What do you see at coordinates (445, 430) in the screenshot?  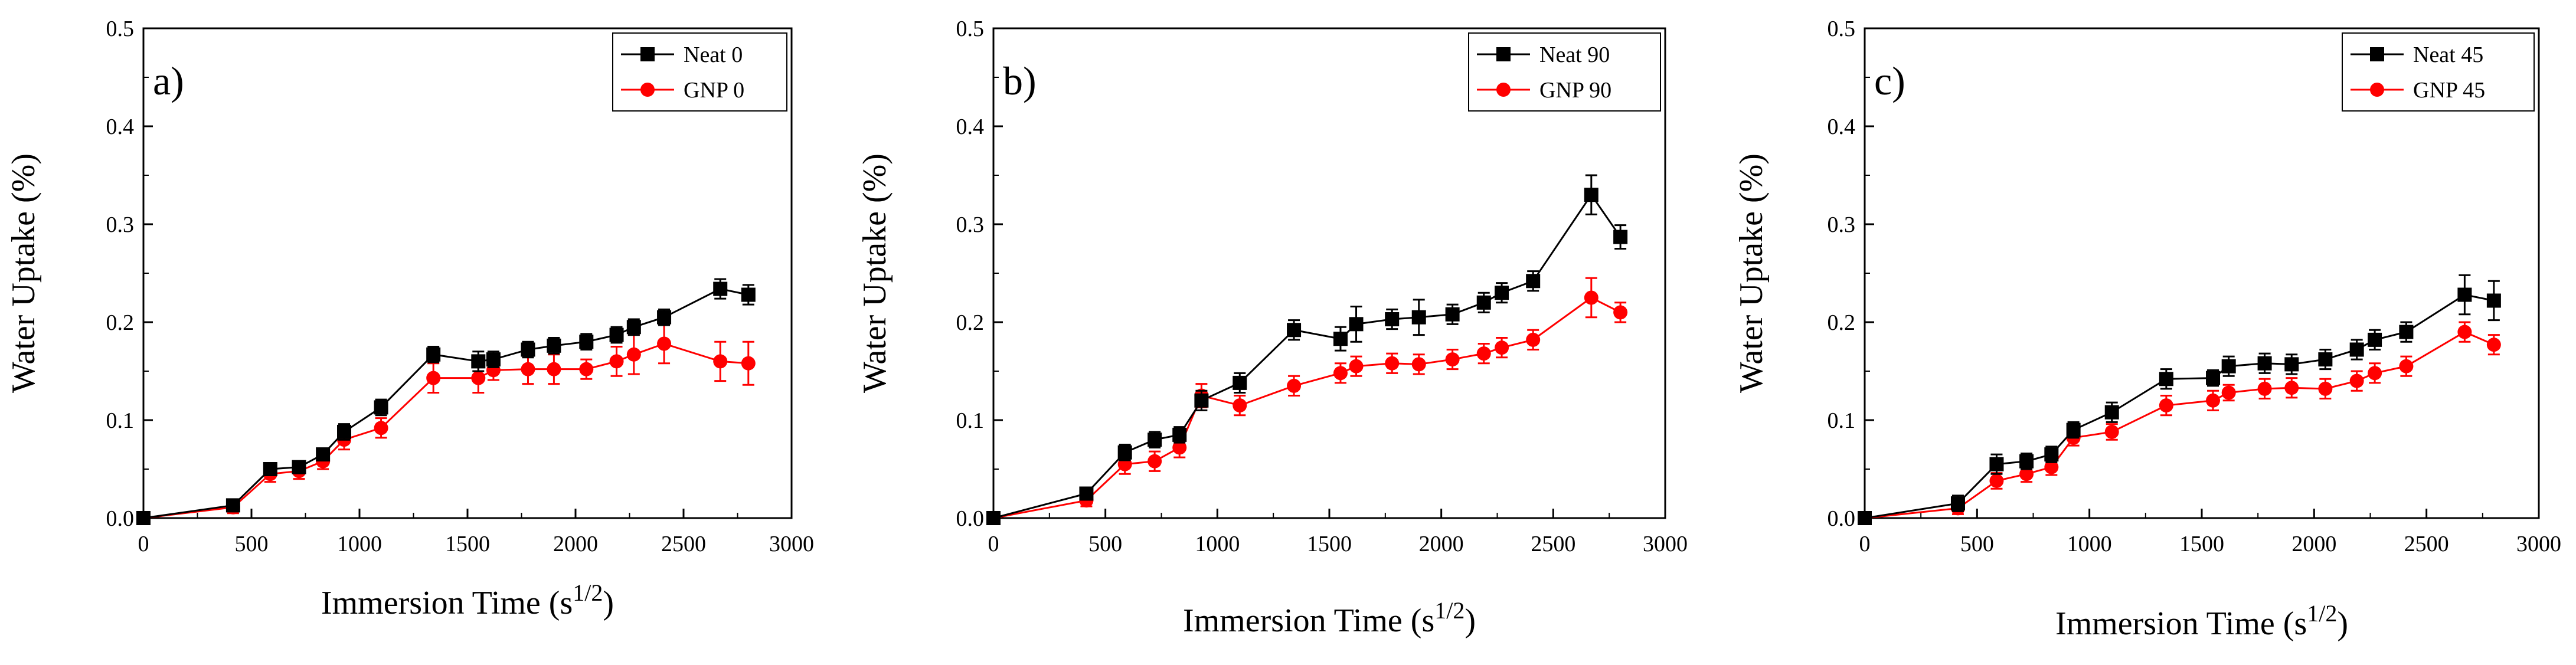 I see `series-line` at bounding box center [445, 430].